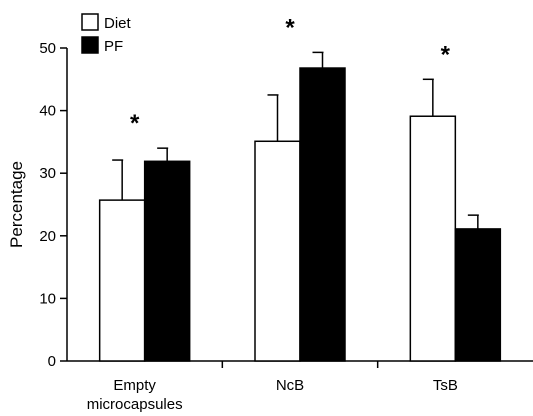 The height and width of the screenshot is (416, 533). I want to click on y-tick-label: 20, so click(47, 236).